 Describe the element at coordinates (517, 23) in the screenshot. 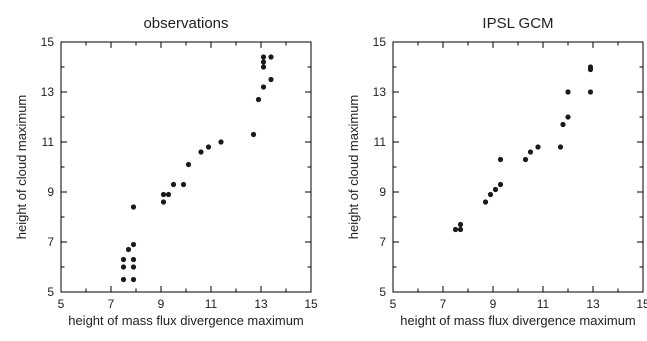

I see `chart-title: IPSL GCM` at that location.